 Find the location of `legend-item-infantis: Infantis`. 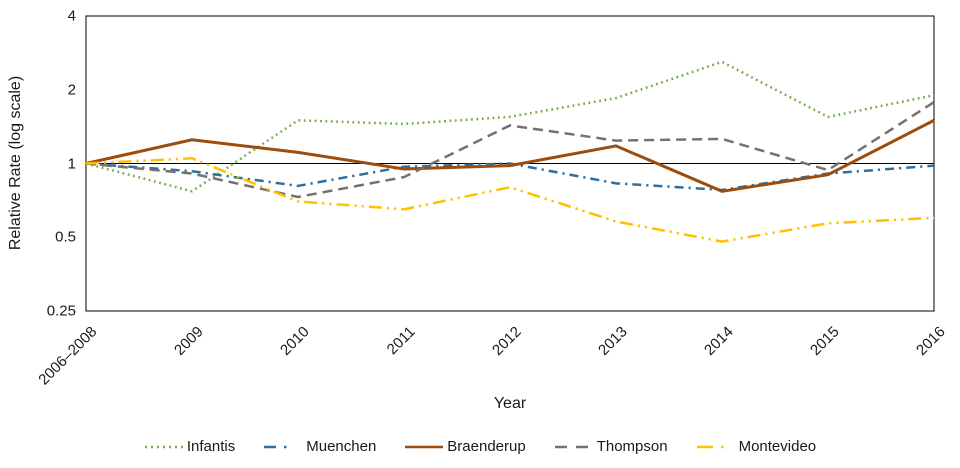

legend-item-infantis: Infantis is located at coordinates (189, 446).